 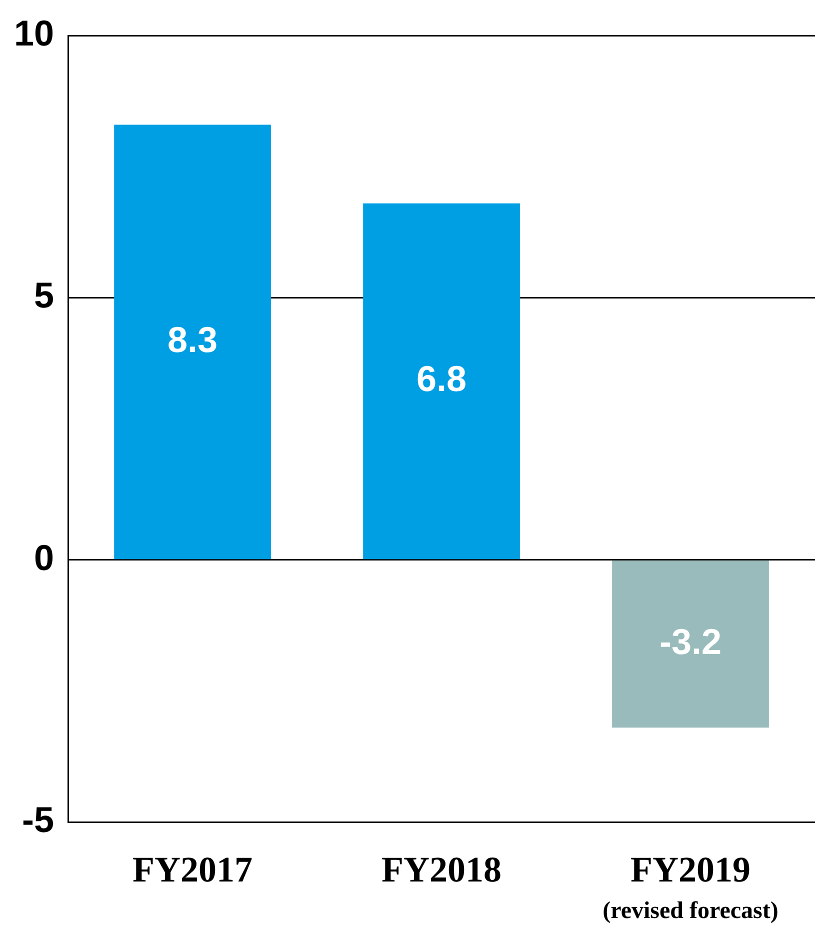 What do you see at coordinates (441, 379) in the screenshot?
I see `data-label: 6.8` at bounding box center [441, 379].